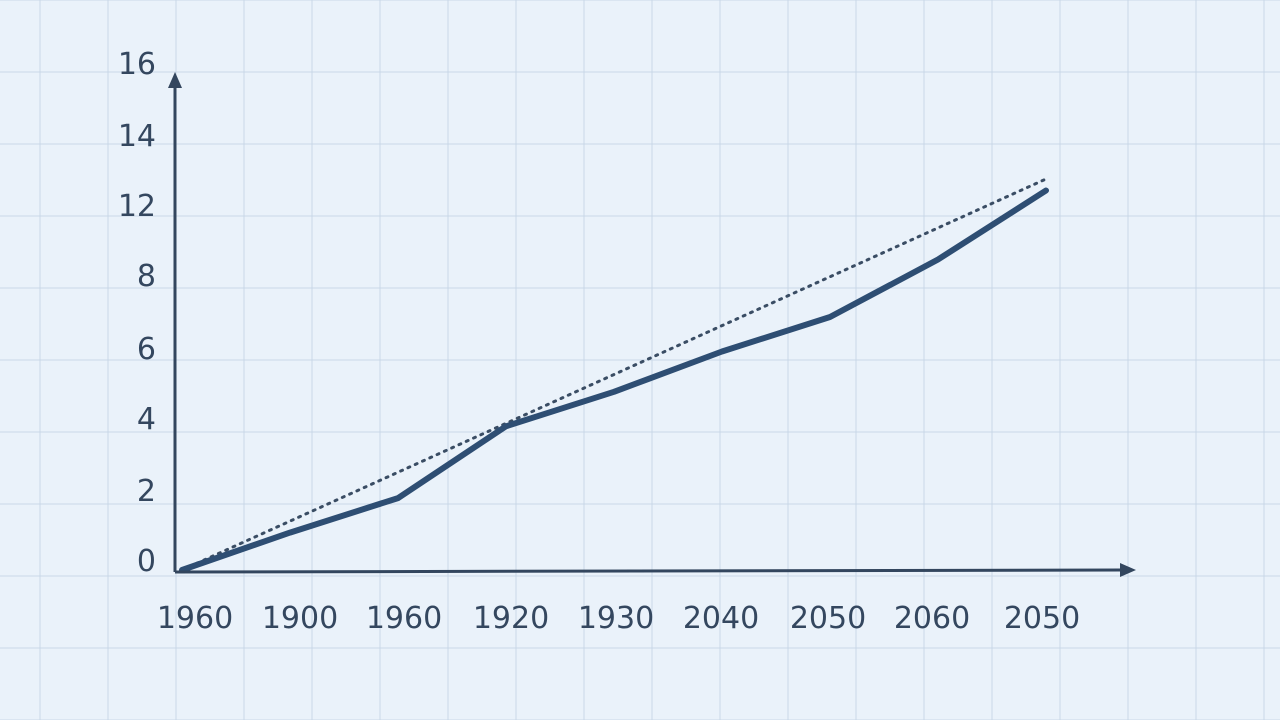 Image resolution: width=1280 pixels, height=720 pixels. Describe the element at coordinates (137, 136) in the screenshot. I see `y-tick-label: 14` at that location.